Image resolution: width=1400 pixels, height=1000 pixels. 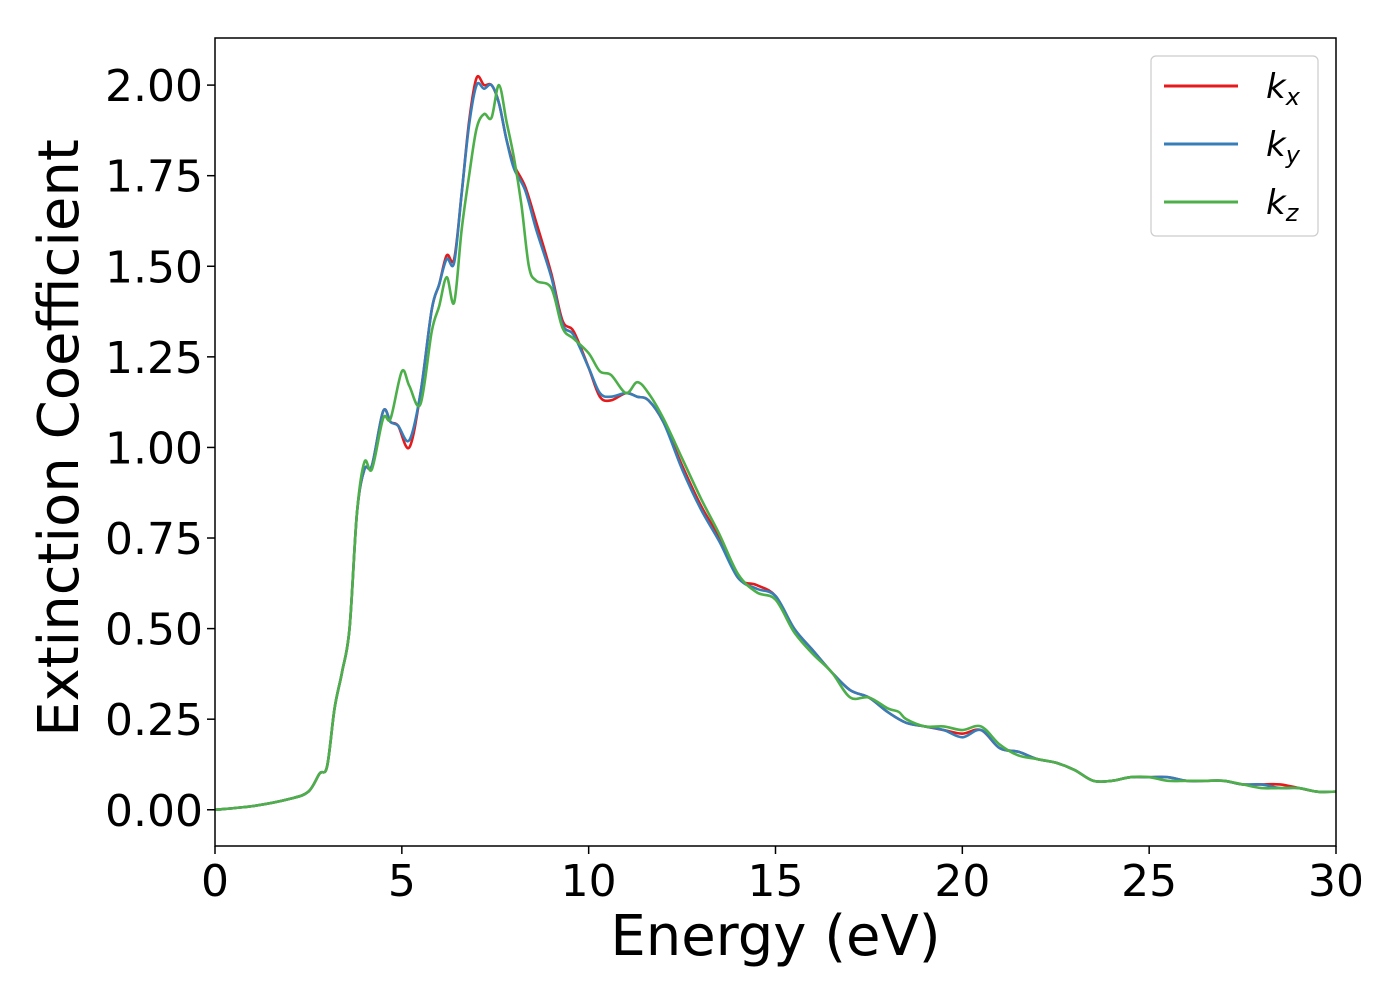 What do you see at coordinates (1283, 205) in the screenshot?
I see `legend-label-kz: kz` at bounding box center [1283, 205].